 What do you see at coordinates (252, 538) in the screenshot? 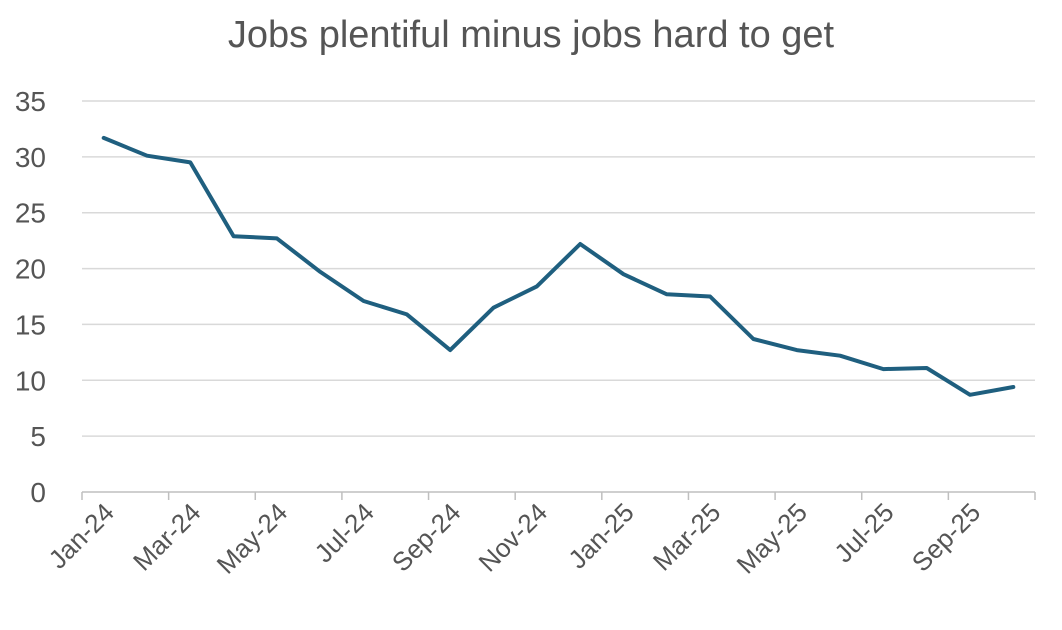
I see `x-tick-label: May-24` at bounding box center [252, 538].